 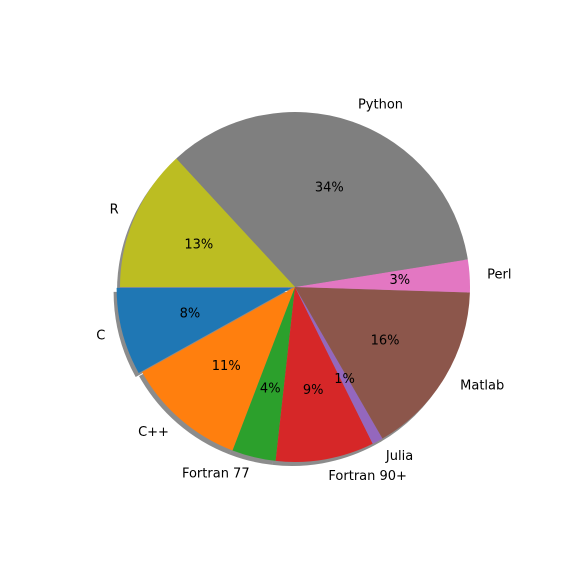 What do you see at coordinates (204, 330) in the screenshot?
I see `slice-c` at bounding box center [204, 330].